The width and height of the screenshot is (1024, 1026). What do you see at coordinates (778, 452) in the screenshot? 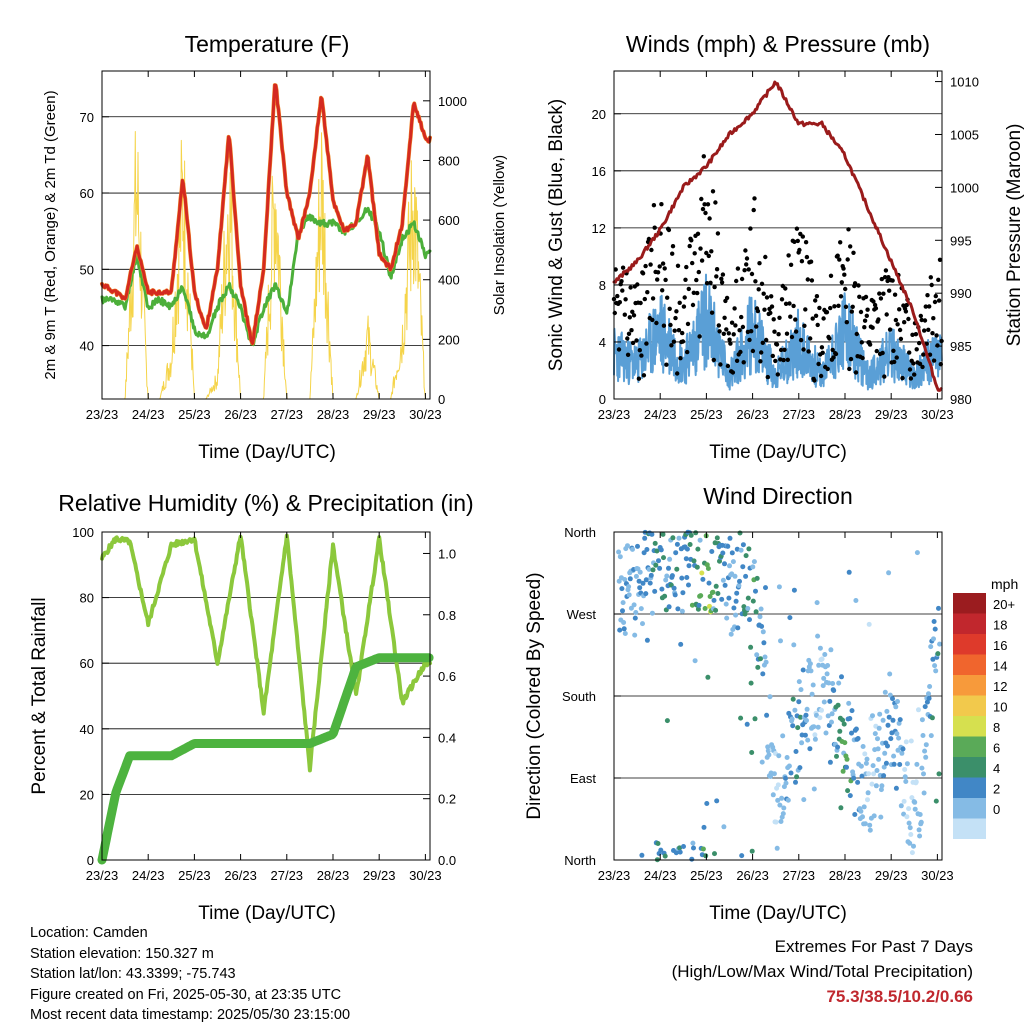
I see `winds-xlabel: Time (Day/UTC)` at bounding box center [778, 452].